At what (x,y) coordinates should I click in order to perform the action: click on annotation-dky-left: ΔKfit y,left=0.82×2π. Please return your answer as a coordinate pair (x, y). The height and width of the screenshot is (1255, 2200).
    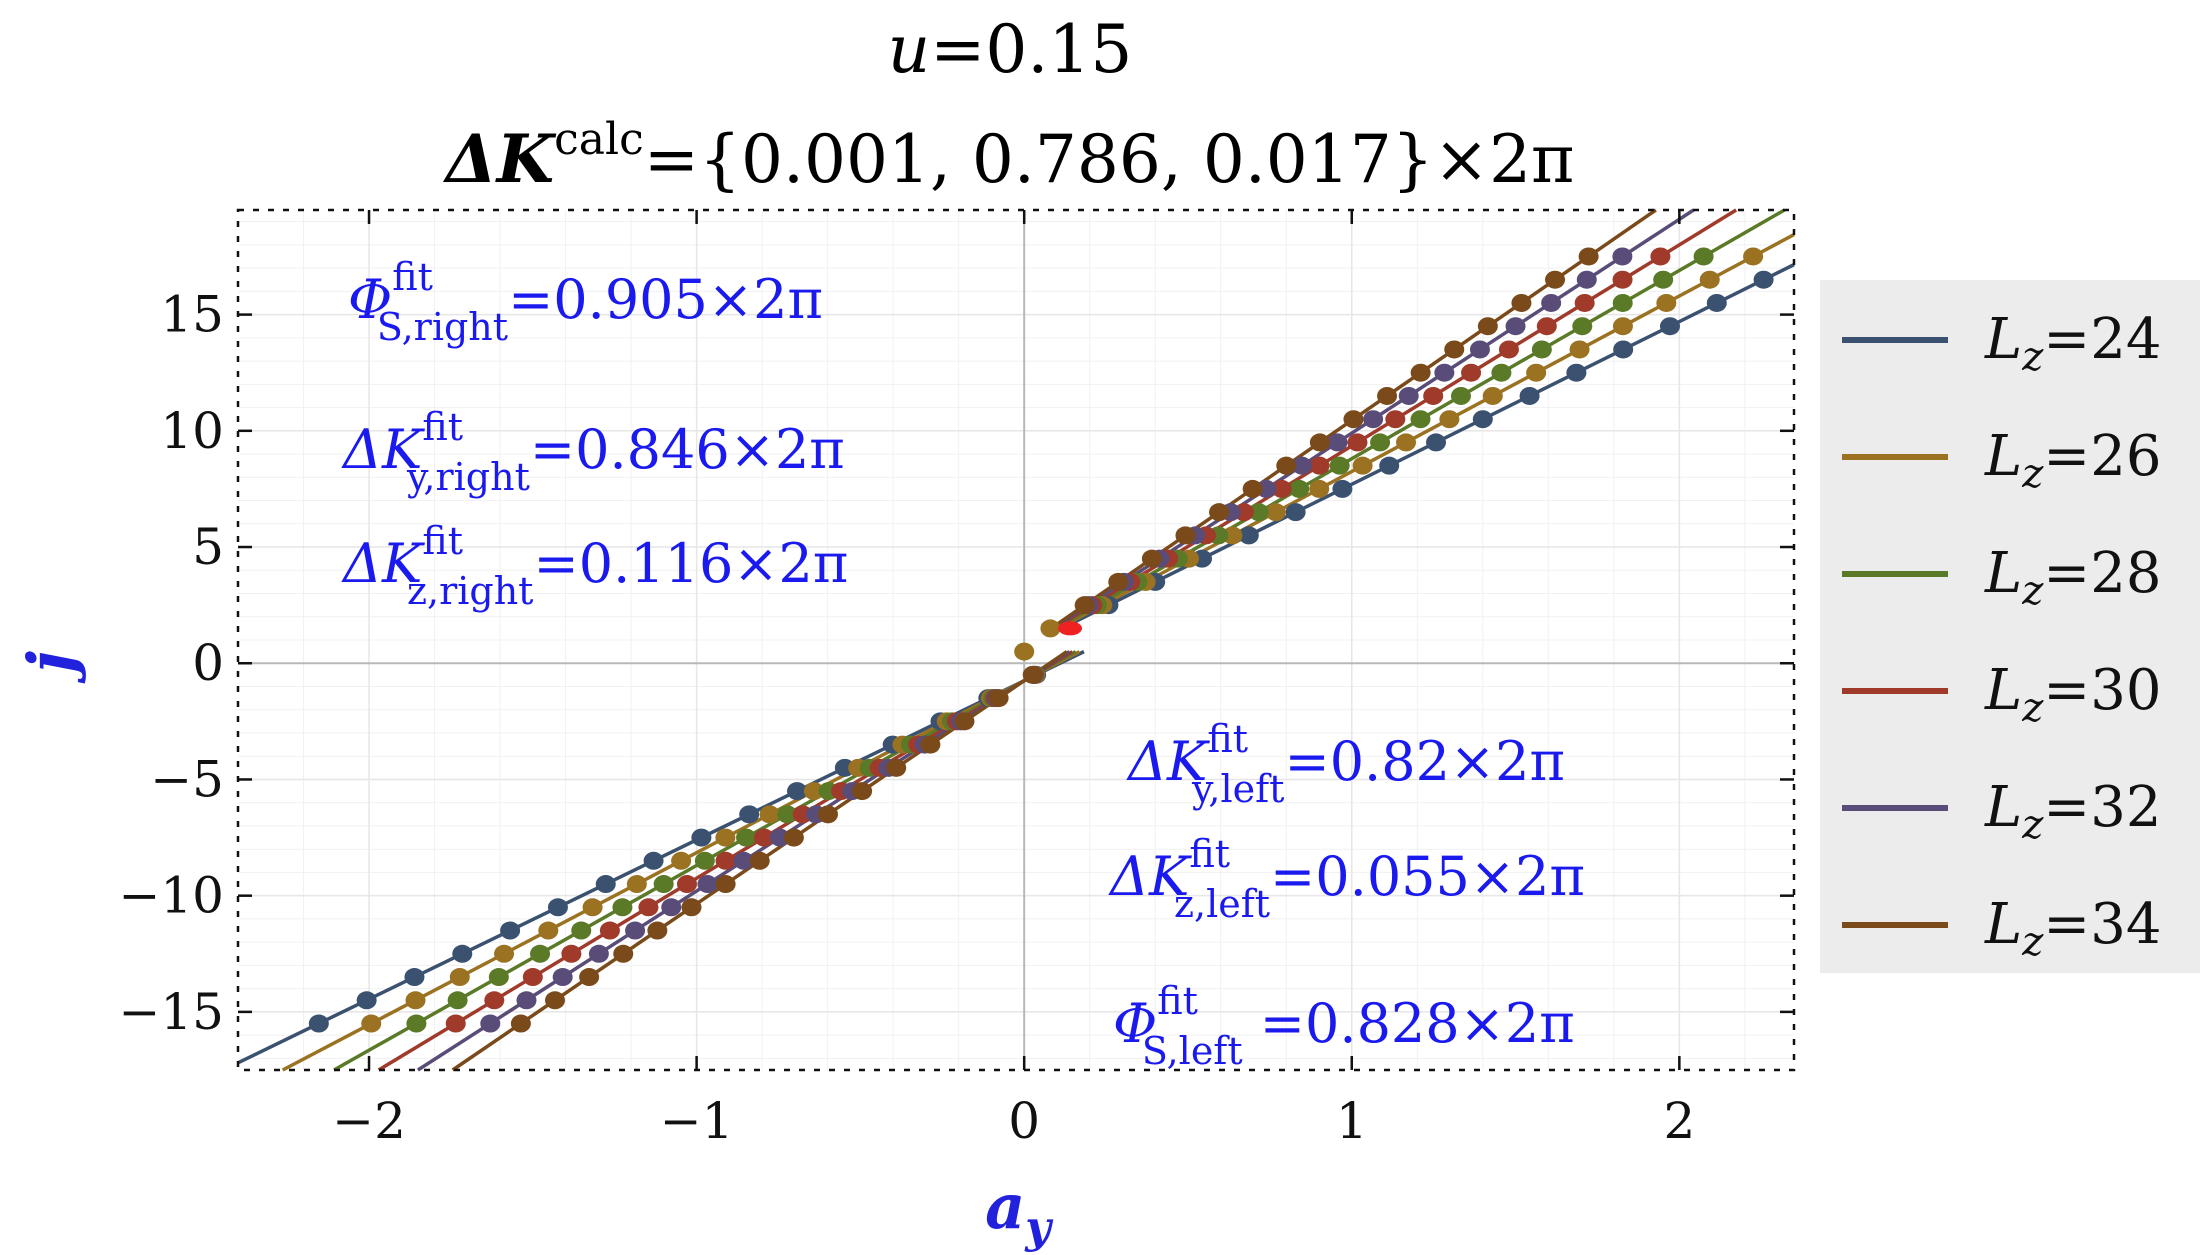
    Looking at the image, I should click on (1345, 764).